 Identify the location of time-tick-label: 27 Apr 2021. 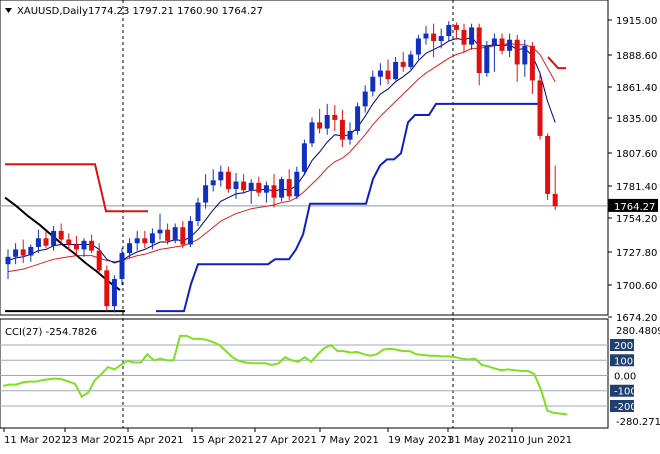
(286, 440).